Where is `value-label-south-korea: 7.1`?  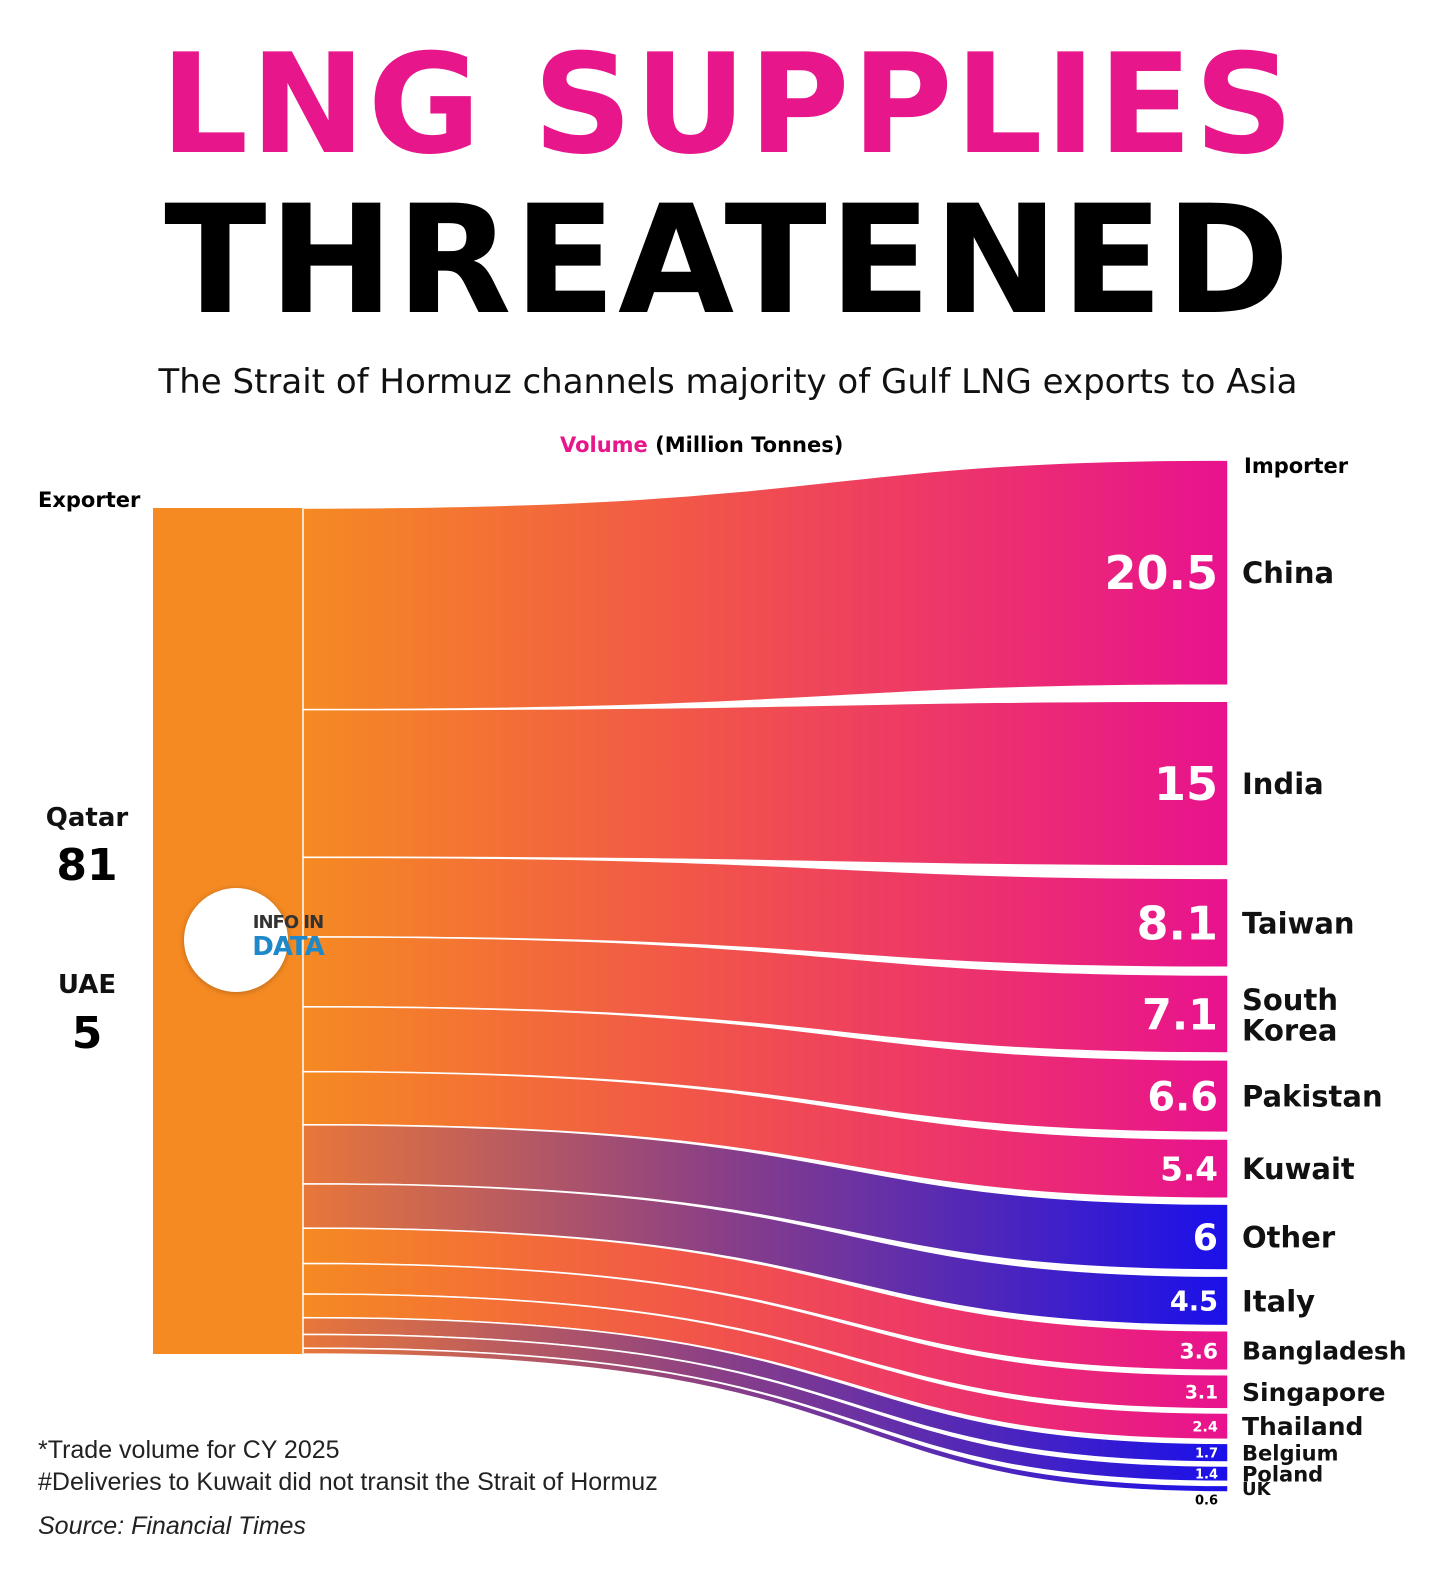 value-label-south-korea: 7.1 is located at coordinates (1180, 1015).